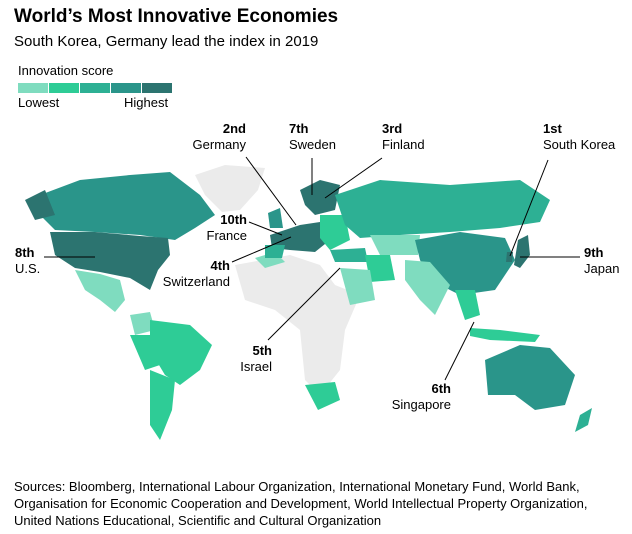 This screenshot has height=534, width=632. What do you see at coordinates (300, 237) in the screenshot?
I see `region-western-europe` at bounding box center [300, 237].